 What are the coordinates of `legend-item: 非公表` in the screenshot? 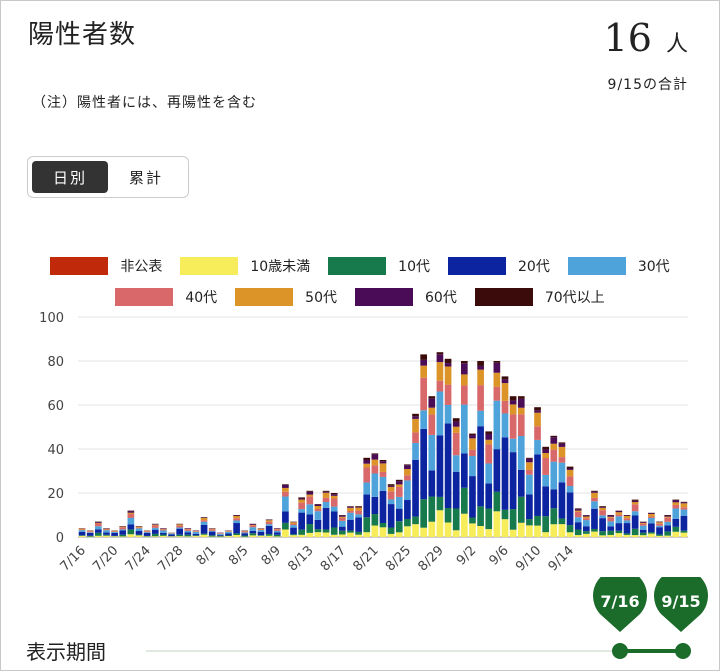 It's located at (106, 266).